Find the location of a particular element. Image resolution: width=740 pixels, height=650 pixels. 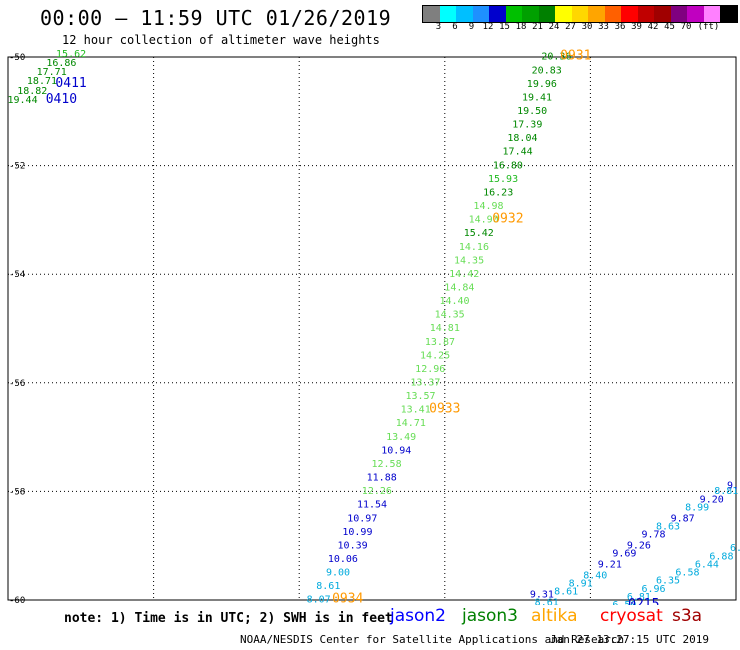

lat-tick-label: -58 is located at coordinates (17, 492).